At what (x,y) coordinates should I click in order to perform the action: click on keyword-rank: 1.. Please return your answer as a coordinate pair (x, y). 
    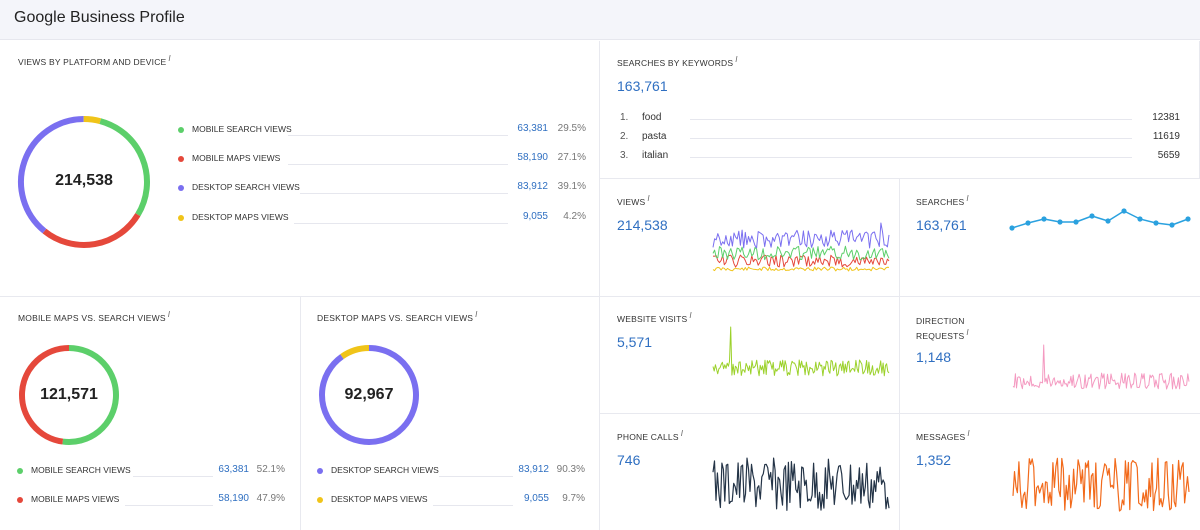
    Looking at the image, I should click on (624, 117).